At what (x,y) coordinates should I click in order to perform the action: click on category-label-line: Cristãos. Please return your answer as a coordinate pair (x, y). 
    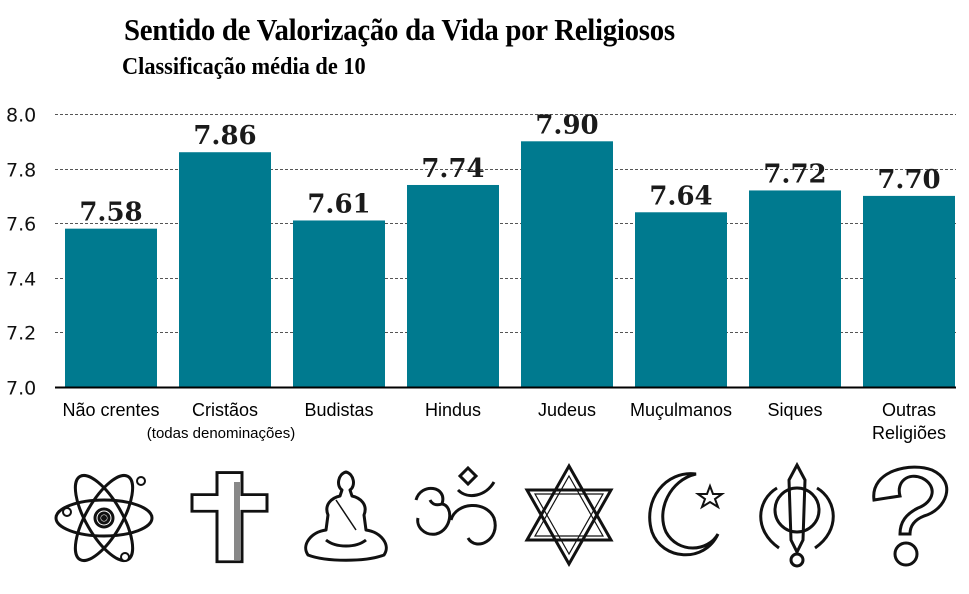
    Looking at the image, I should click on (224, 410).